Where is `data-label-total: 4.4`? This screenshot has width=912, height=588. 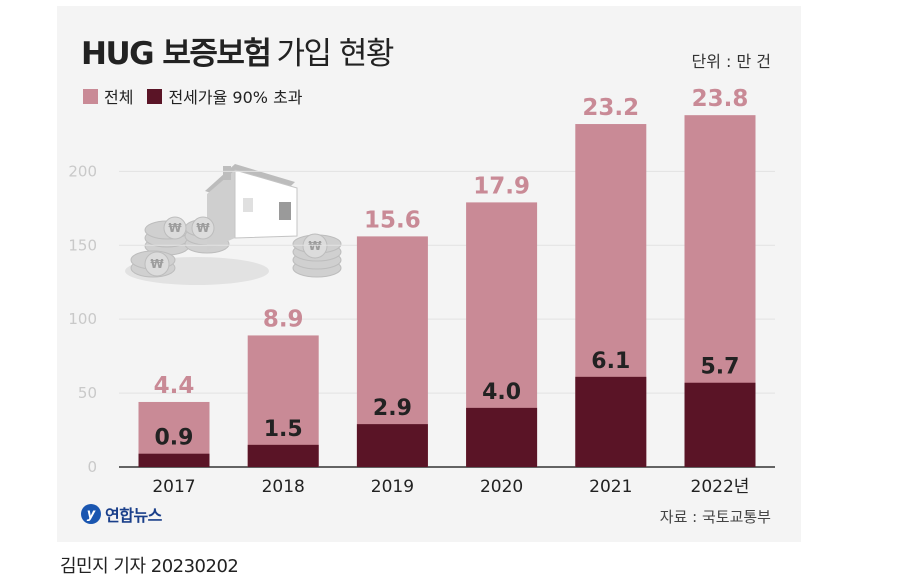
data-label-total: 4.4 is located at coordinates (174, 386).